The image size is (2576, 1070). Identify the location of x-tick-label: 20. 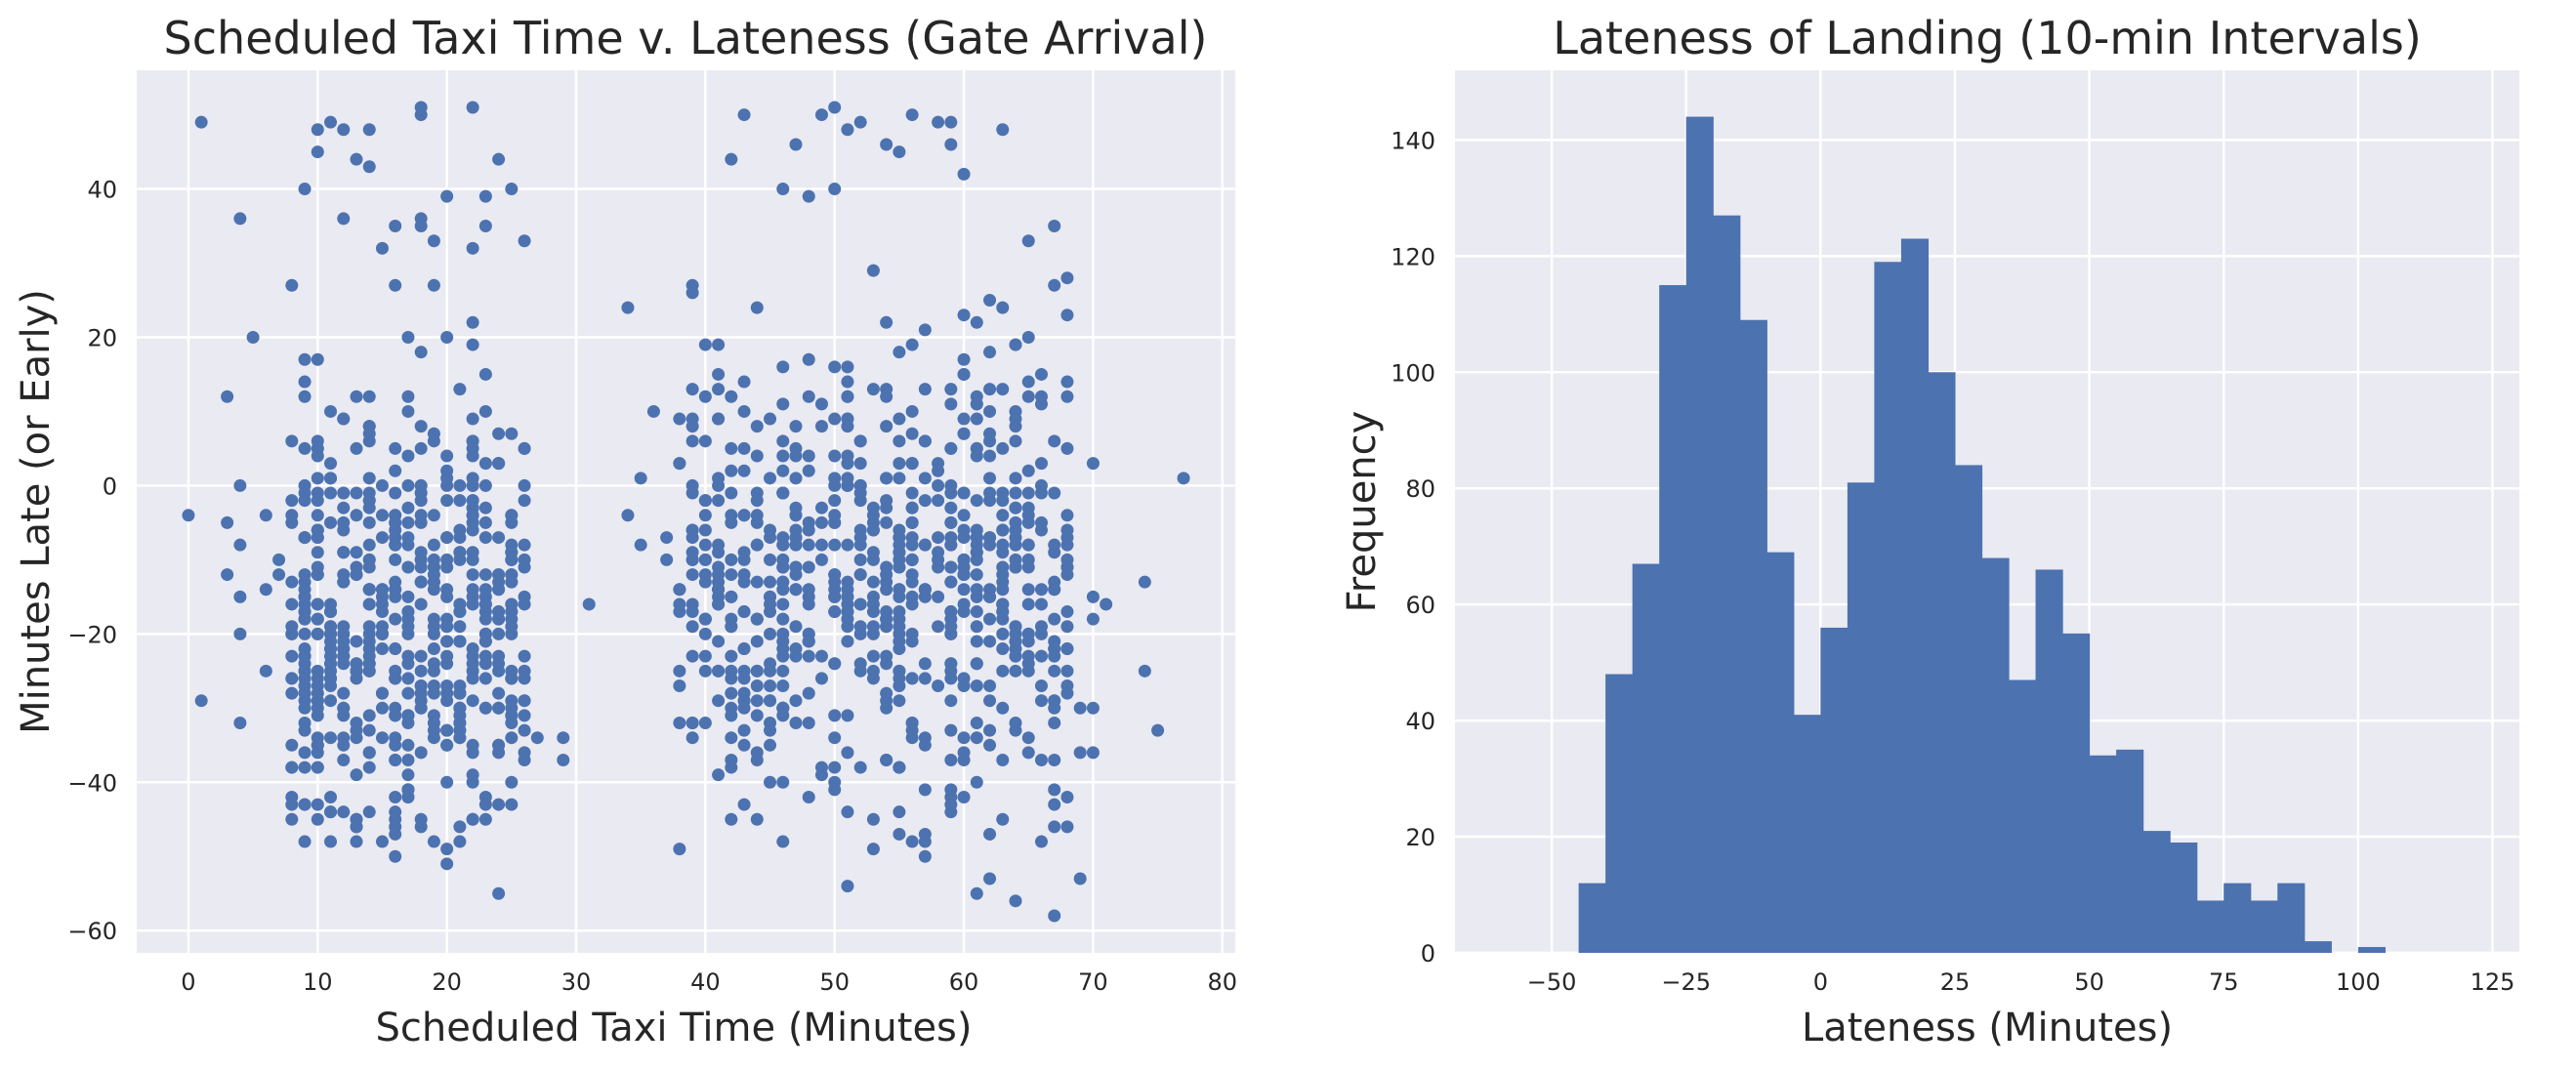
(447, 982).